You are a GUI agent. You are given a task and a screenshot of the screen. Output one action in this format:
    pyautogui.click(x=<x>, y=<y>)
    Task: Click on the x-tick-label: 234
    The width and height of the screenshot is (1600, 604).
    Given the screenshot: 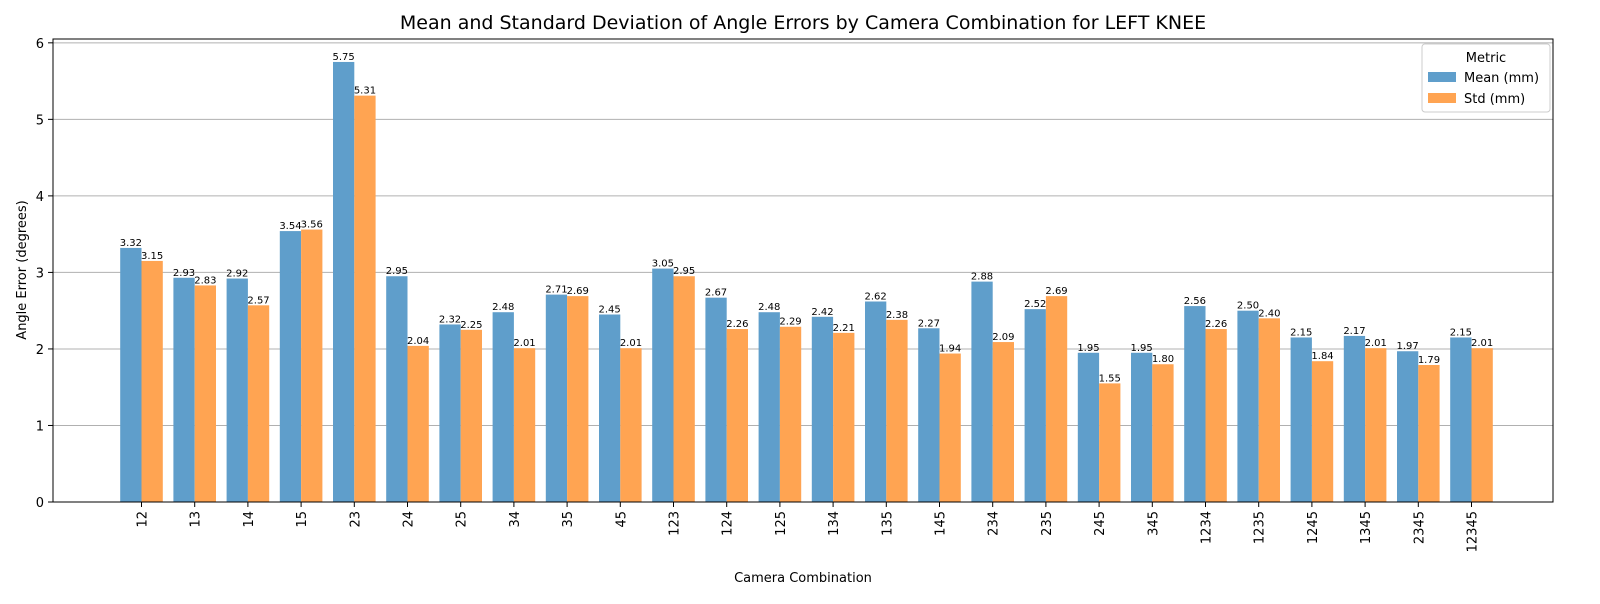 What is the action you would take?
    pyautogui.click(x=994, y=523)
    